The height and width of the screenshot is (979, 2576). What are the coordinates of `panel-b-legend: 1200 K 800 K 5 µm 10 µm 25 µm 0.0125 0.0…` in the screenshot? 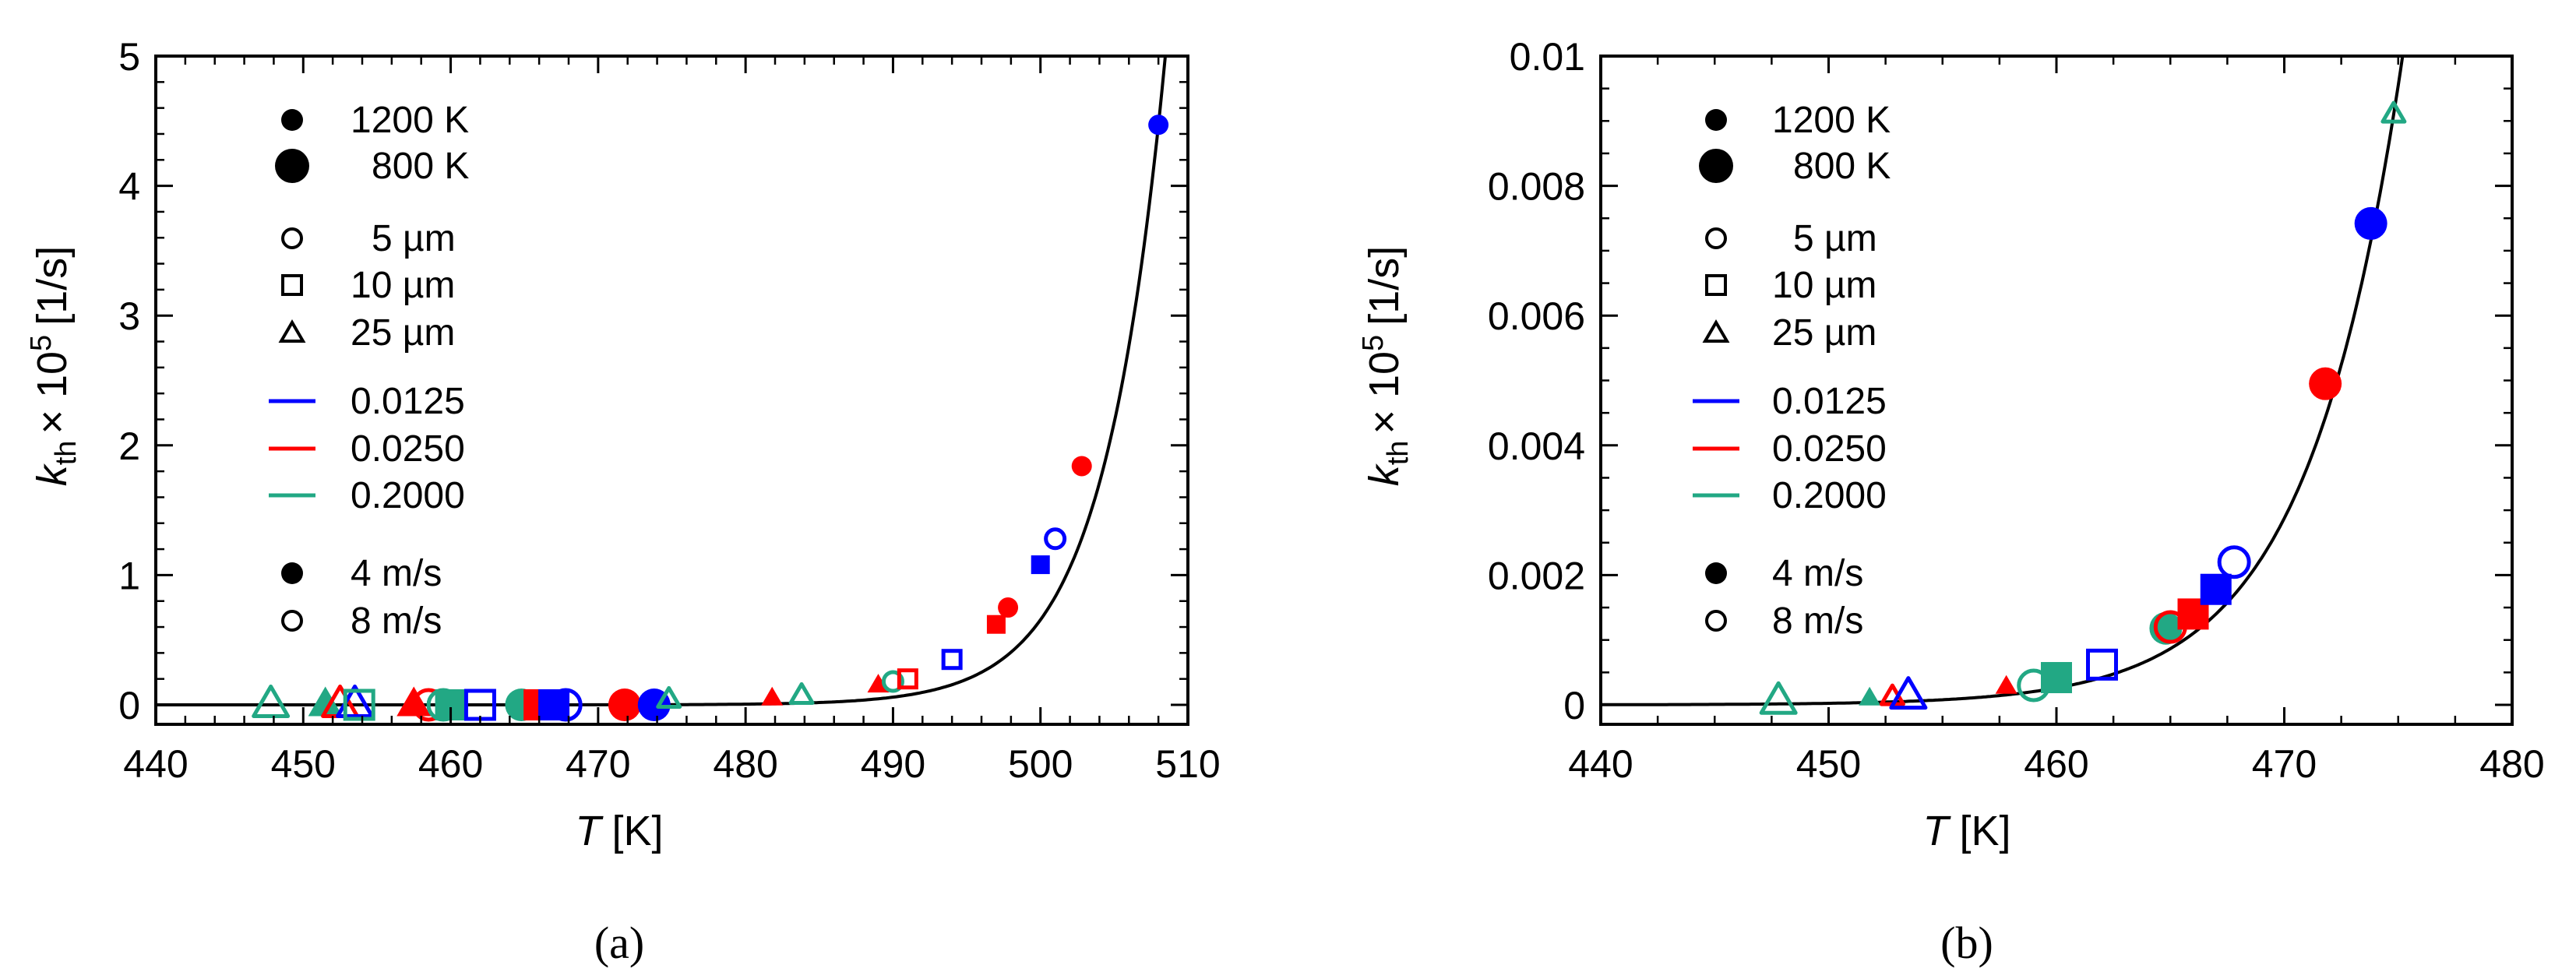 It's located at (1792, 371).